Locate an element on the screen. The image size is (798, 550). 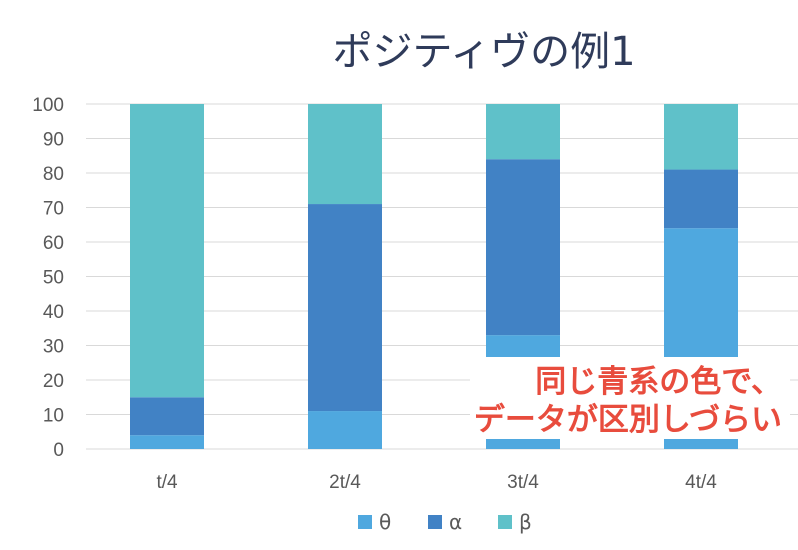
y-tick-label: 30 is located at coordinates (53, 347).